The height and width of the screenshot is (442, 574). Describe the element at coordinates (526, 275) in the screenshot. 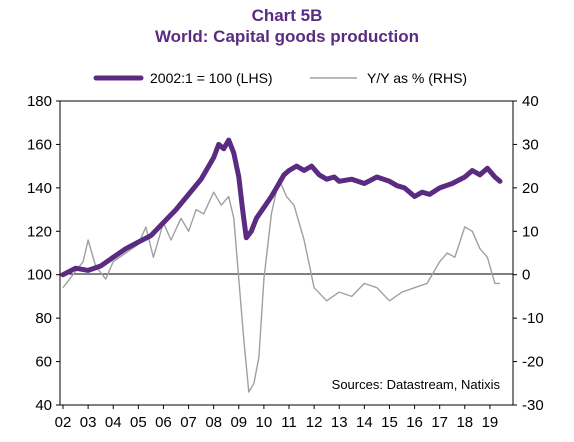

I see `right-tick-label: 0` at that location.